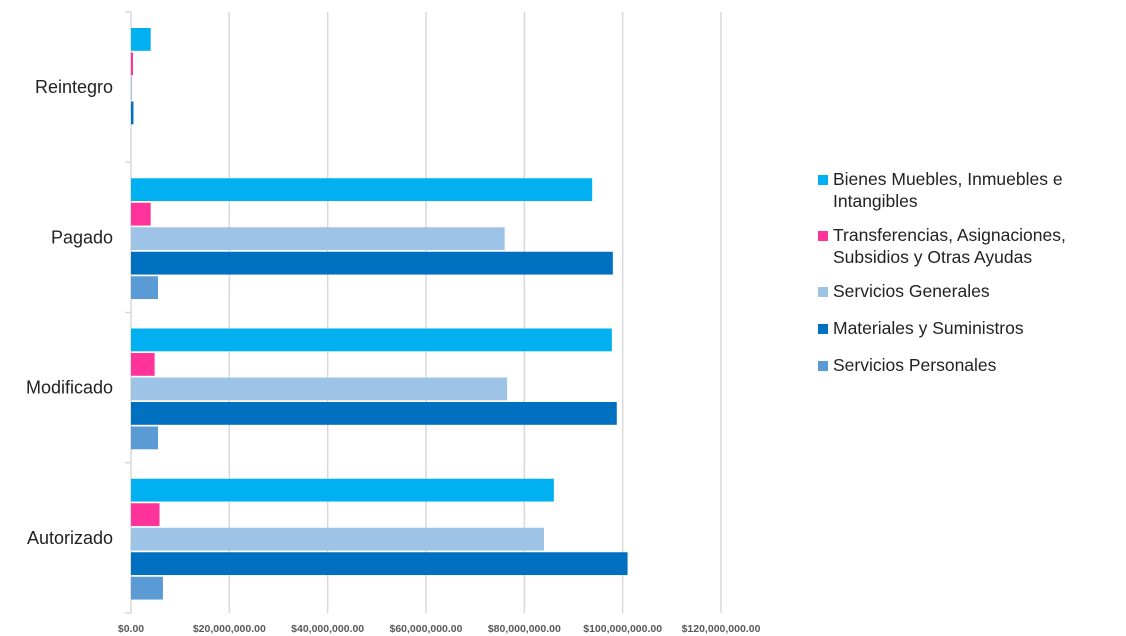 This screenshot has height=636, width=1126. I want to click on x-tick-label: $120,000,000.00, so click(721, 629).